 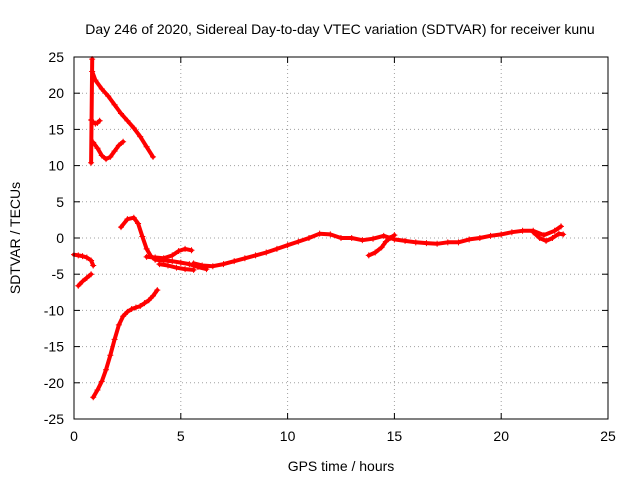 I want to click on y-axis-label: SDTVAR / TECUs, so click(x=15, y=238).